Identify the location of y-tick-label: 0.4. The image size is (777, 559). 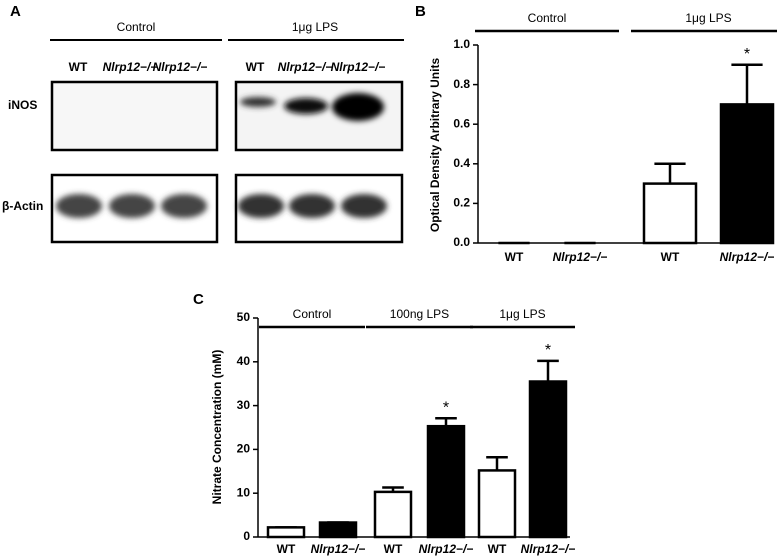
(461, 163).